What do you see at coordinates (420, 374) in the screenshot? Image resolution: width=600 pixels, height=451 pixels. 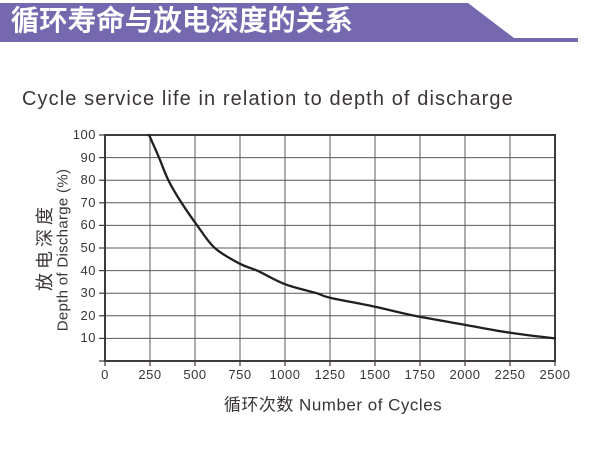 I see `x-tick-label: 1750` at bounding box center [420, 374].